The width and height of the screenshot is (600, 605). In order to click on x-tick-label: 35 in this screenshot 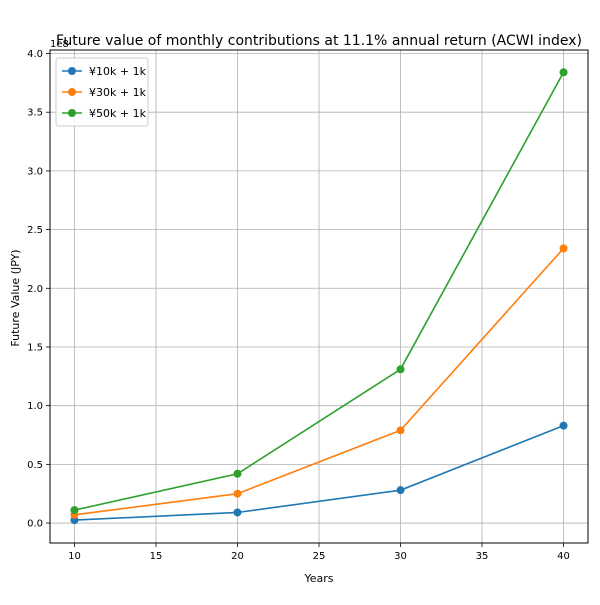, I will do `click(482, 556)`.